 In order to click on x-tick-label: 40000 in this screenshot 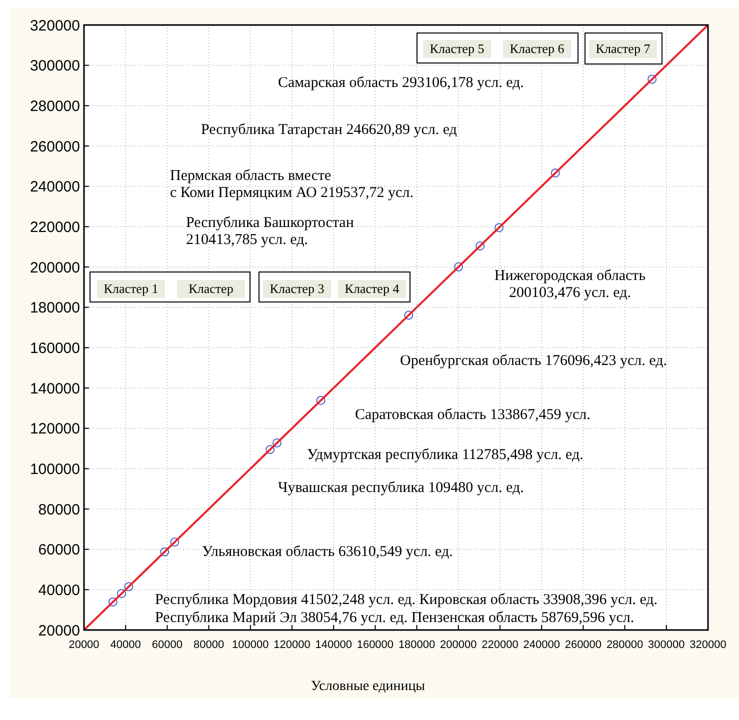, I will do `click(125, 645)`.